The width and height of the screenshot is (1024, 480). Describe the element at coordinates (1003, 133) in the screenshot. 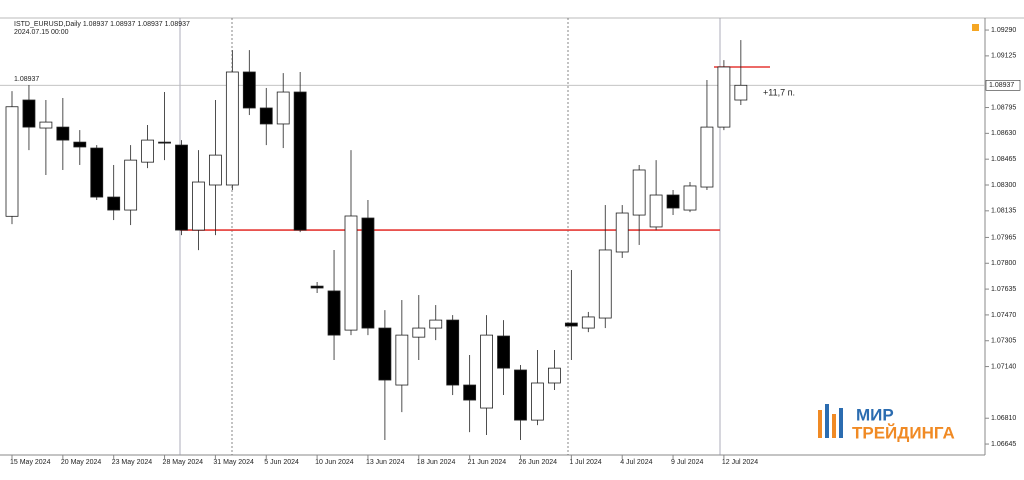

I see `y-tick-label: 1.08630` at that location.